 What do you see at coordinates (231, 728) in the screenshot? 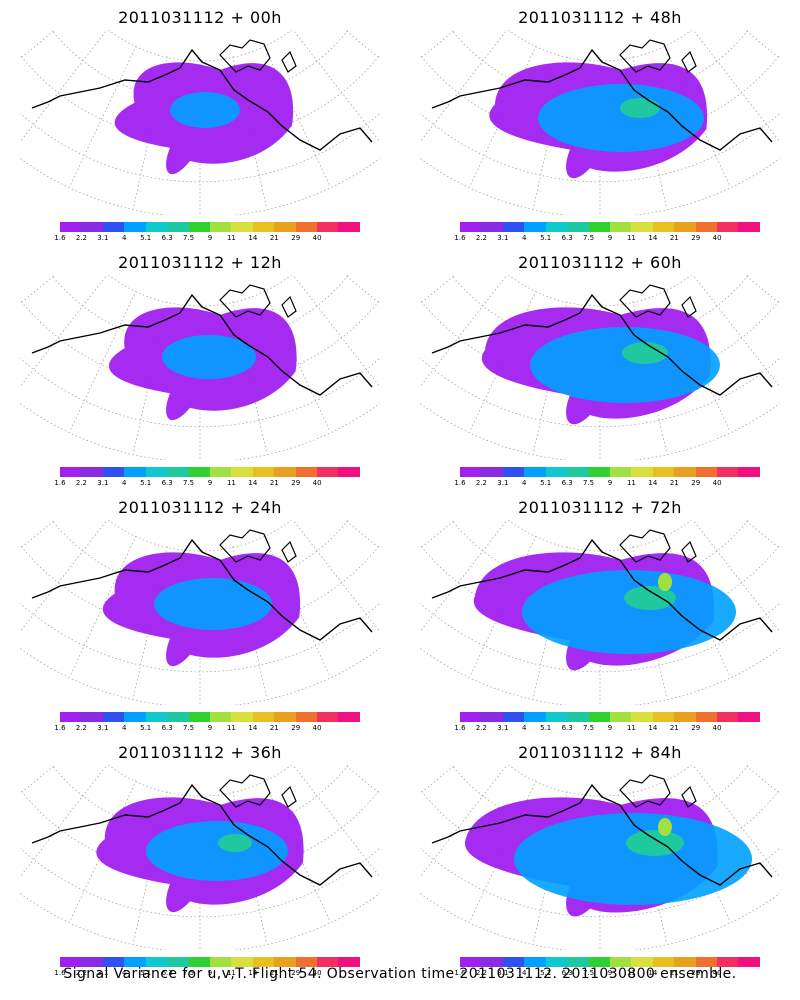
I see `colorbar-tick-label: 11` at bounding box center [231, 728].